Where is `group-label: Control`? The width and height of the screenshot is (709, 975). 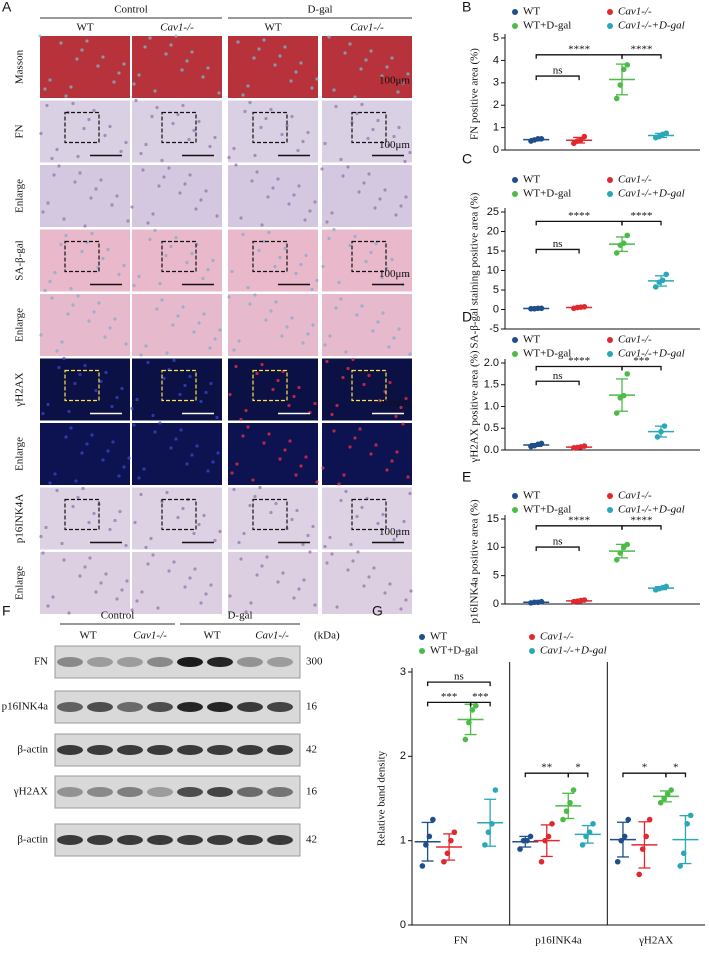 group-label: Control is located at coordinates (131, 10).